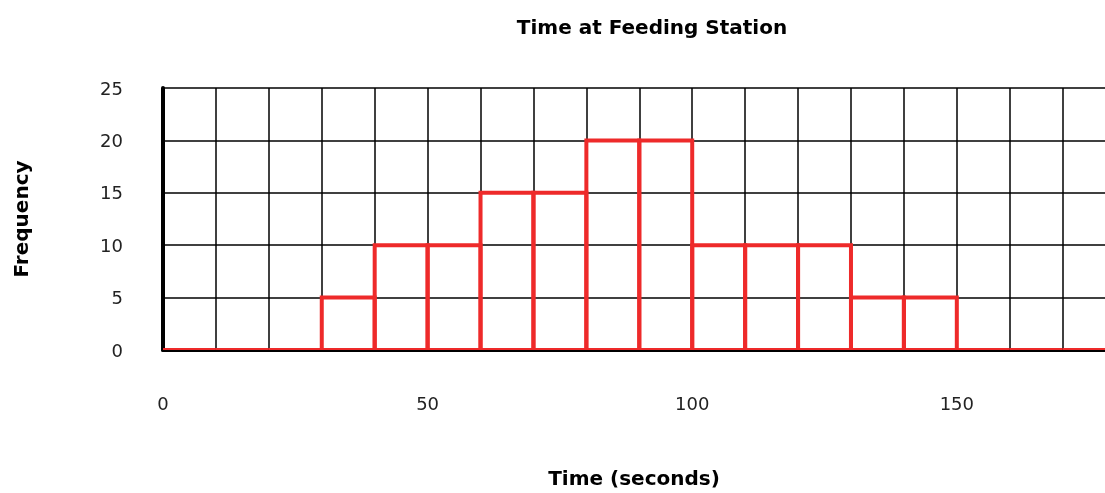  I want to click on x-tick-label: 0, so click(163, 403).